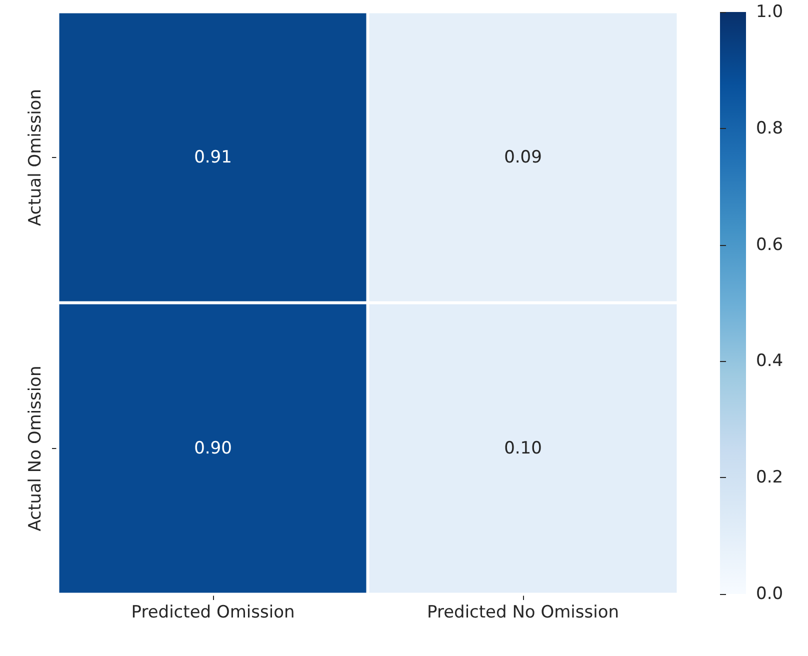 The height and width of the screenshot is (656, 808). What do you see at coordinates (770, 12) in the screenshot?
I see `color-bar-label: 1.0` at bounding box center [770, 12].